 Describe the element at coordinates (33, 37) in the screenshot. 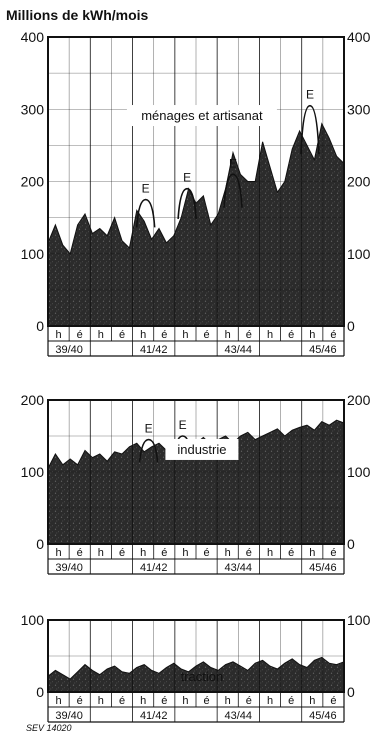

I see `y-tick-label-left: 400` at that location.